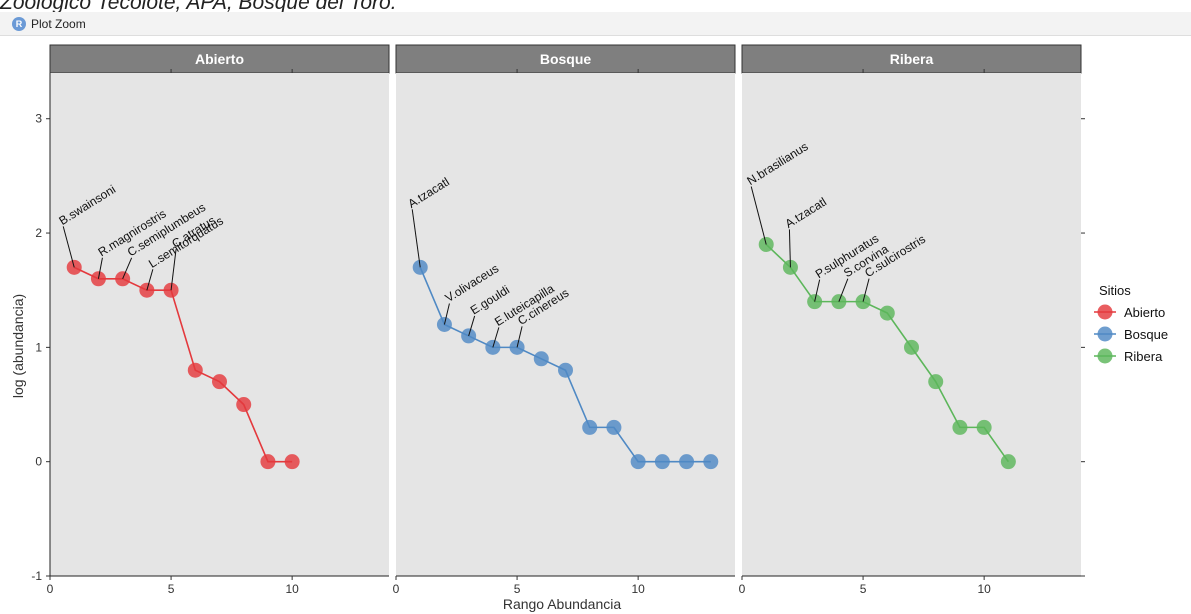 Image resolution: width=1191 pixels, height=614 pixels. Describe the element at coordinates (1105, 334) in the screenshot. I see `legend-key-bosque` at that location.